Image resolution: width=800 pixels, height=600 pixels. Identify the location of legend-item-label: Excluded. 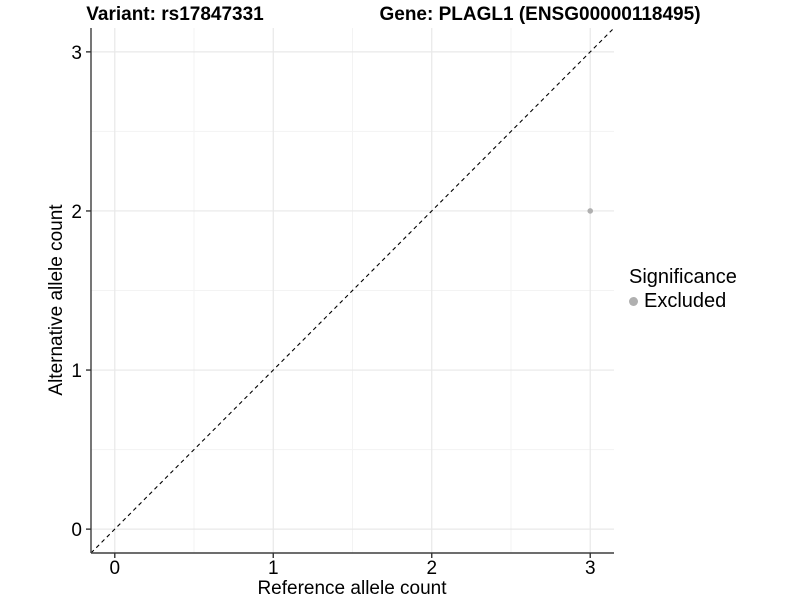
(685, 301).